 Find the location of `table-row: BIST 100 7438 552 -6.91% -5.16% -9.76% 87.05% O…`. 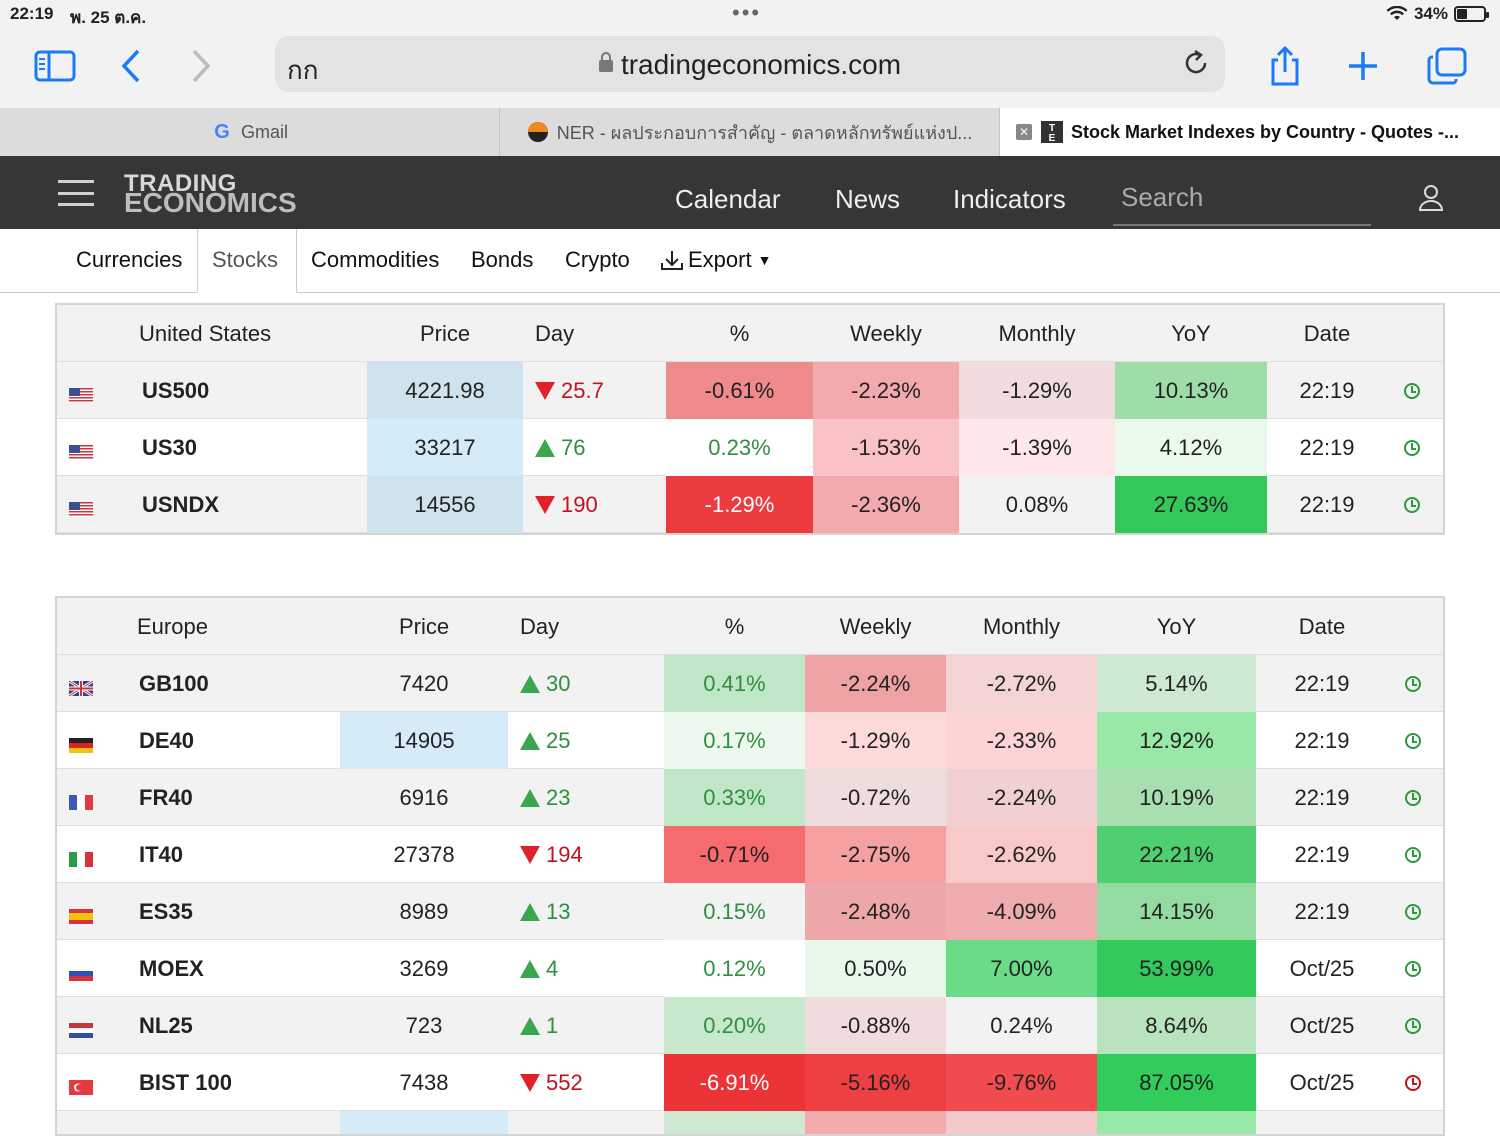

table-row: BIST 100 7438 552 -6.91% -5.16% -9.76% 87.05% O… is located at coordinates (750, 1082).